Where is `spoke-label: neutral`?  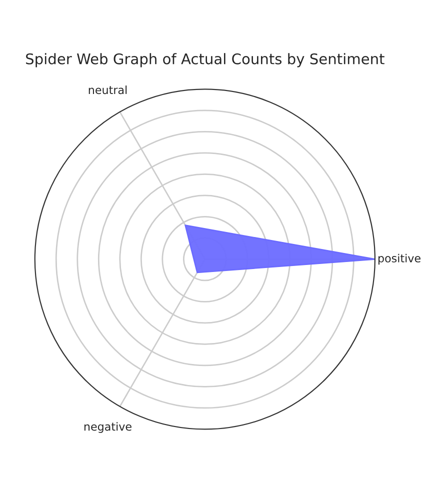 spoke-label: neutral is located at coordinates (107, 90).